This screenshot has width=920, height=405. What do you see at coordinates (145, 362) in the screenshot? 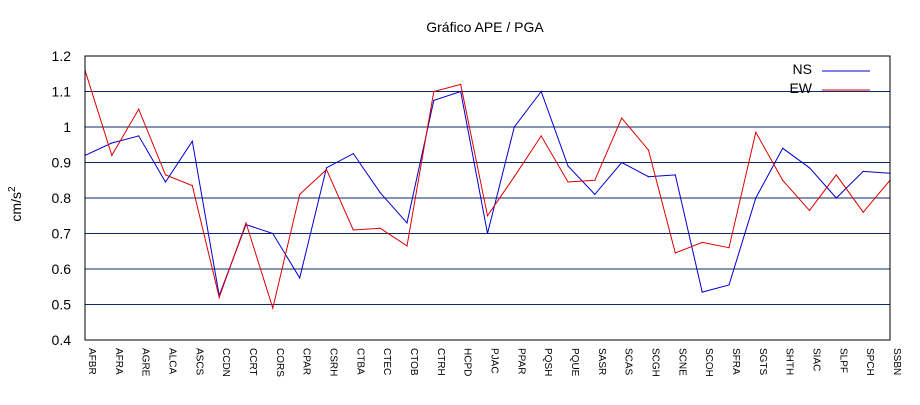
I see `x-tick-label: AGRE` at bounding box center [145, 362].